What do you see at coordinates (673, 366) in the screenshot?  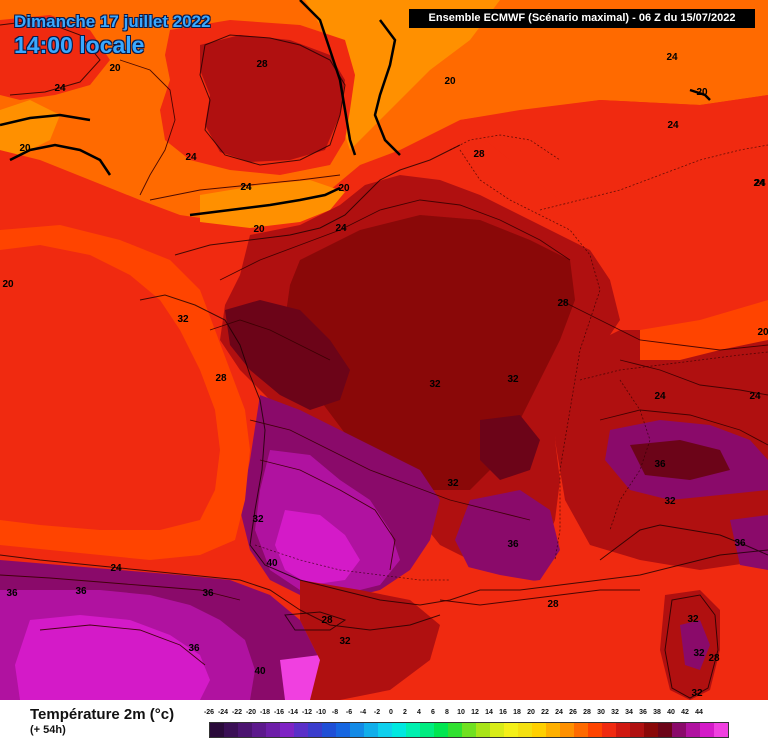 I see `border-swiss` at bounding box center [673, 366].